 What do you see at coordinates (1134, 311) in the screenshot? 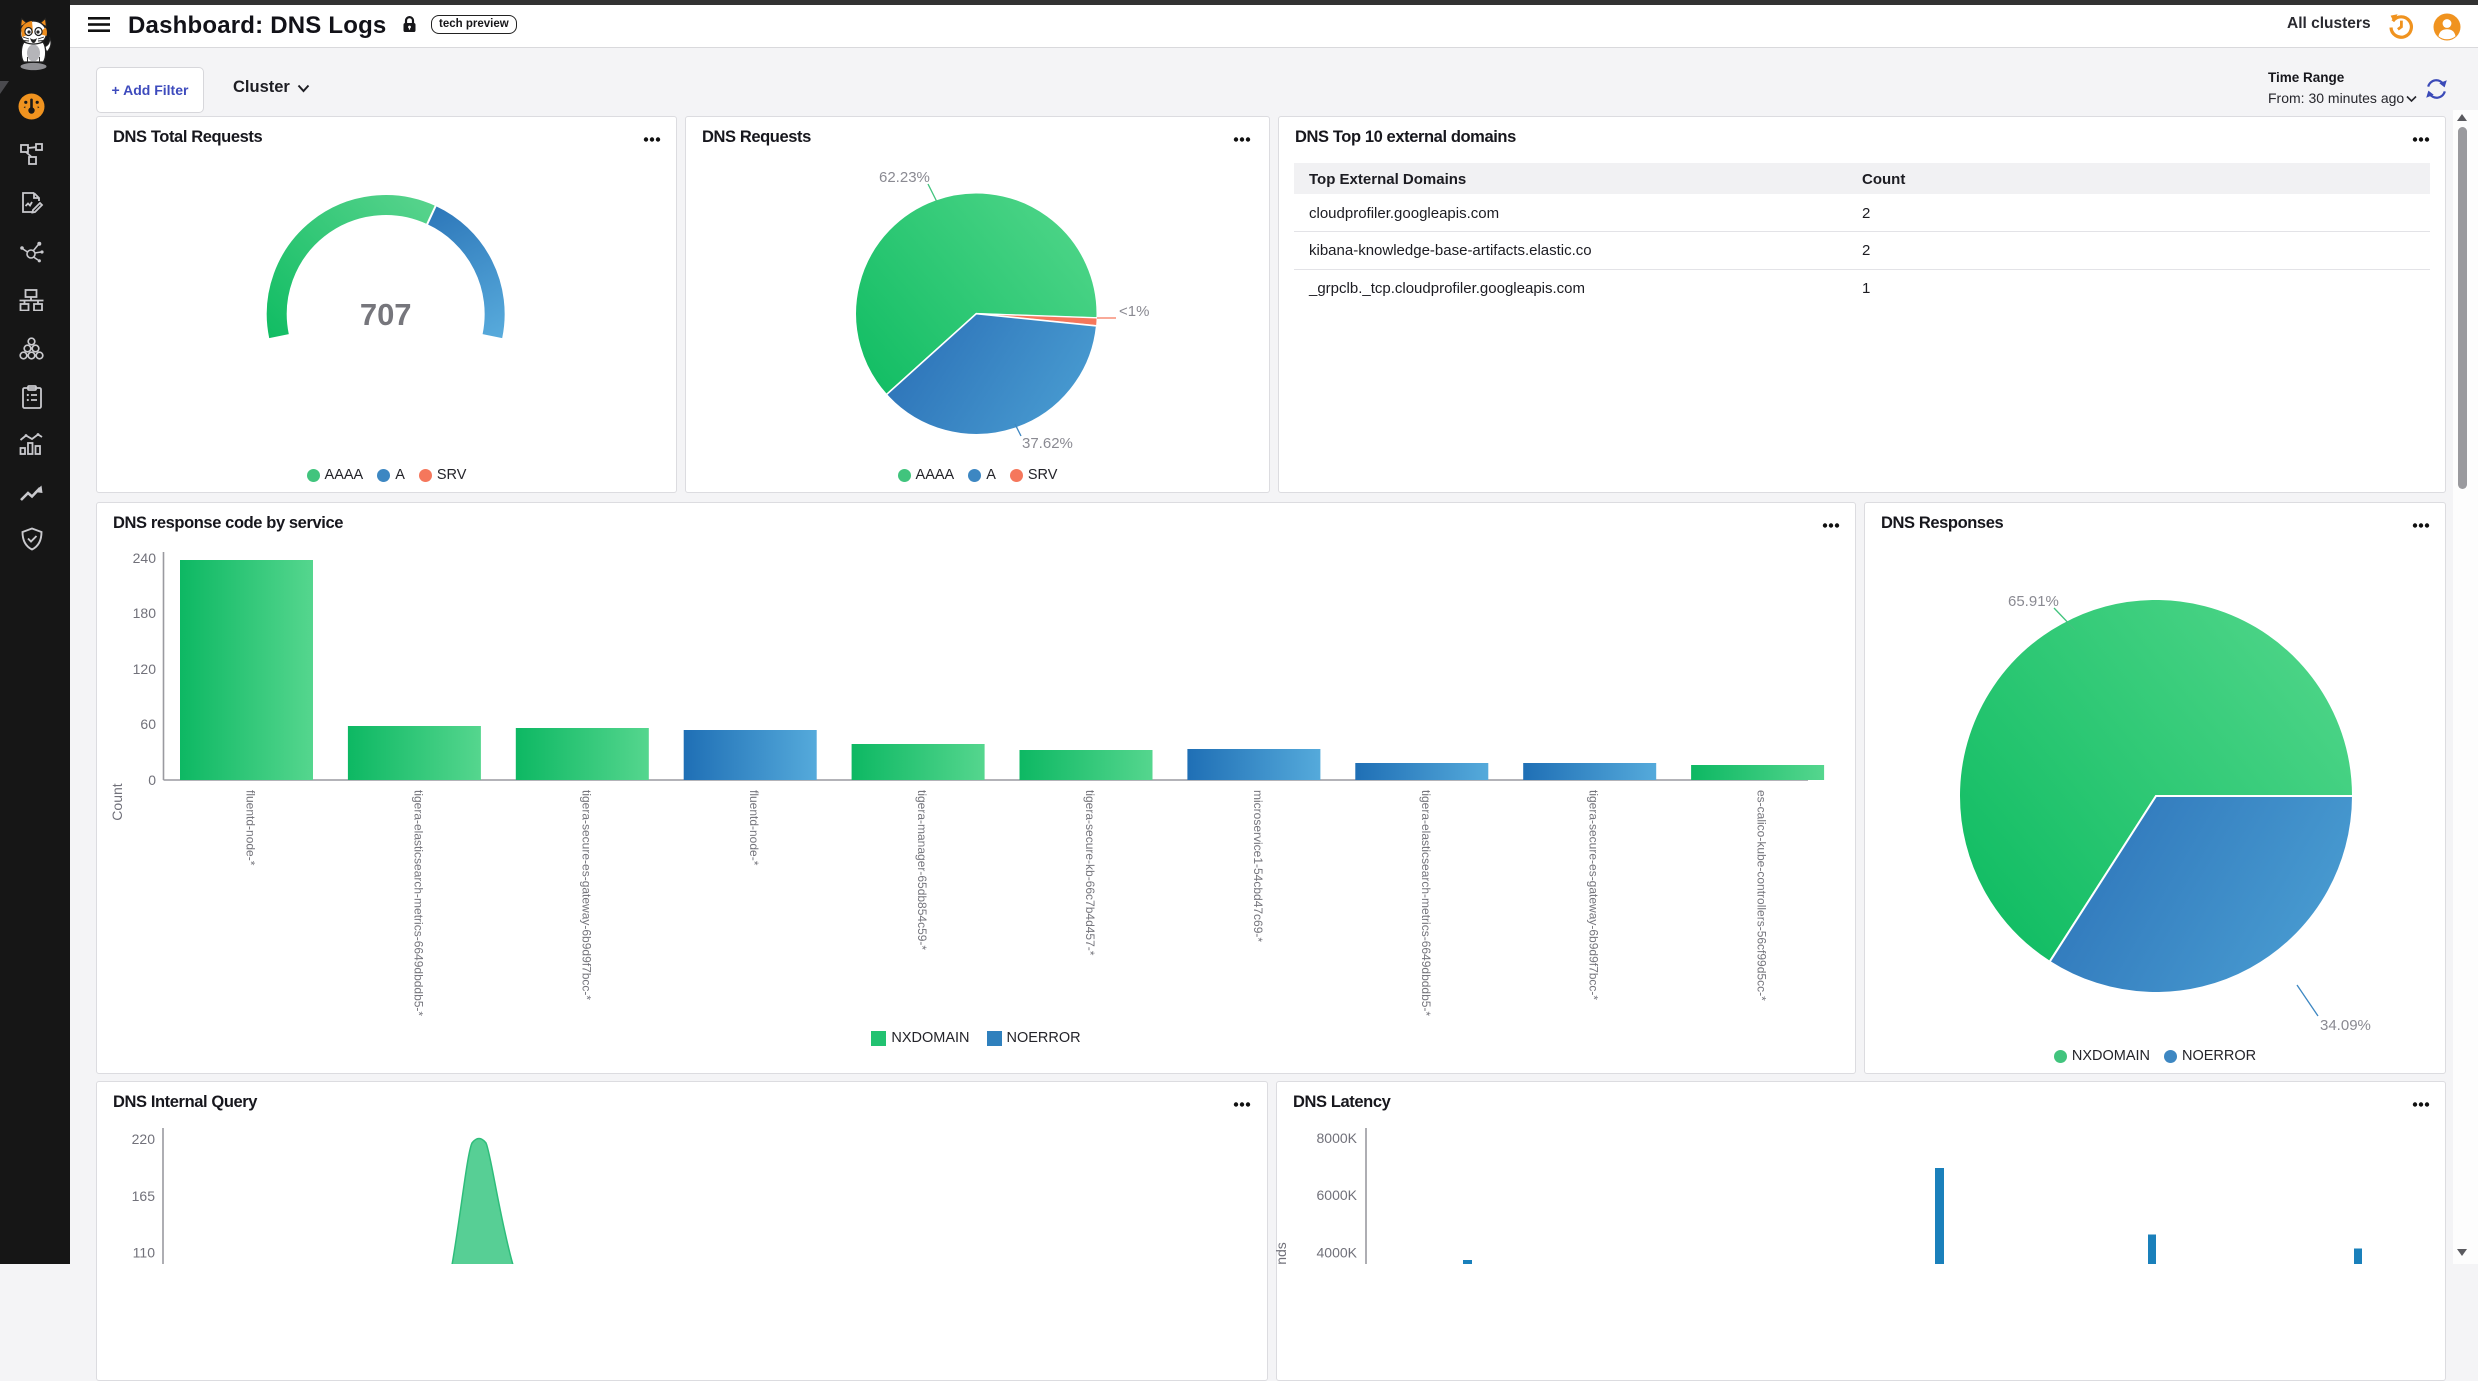
I see `svg-text: <1%` at bounding box center [1134, 311].